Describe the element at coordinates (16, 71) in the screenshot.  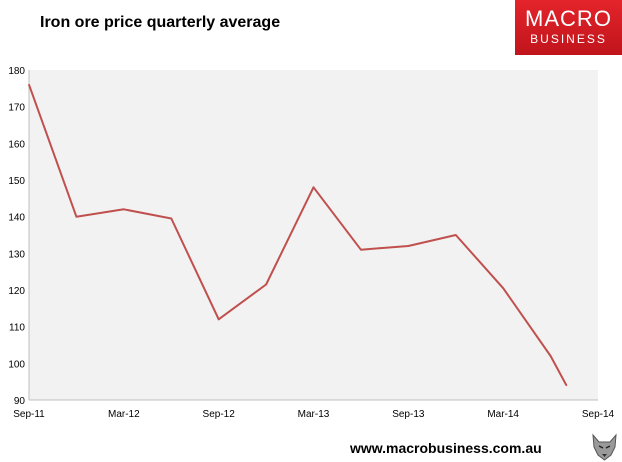
I see `y-tick-label: 180` at that location.